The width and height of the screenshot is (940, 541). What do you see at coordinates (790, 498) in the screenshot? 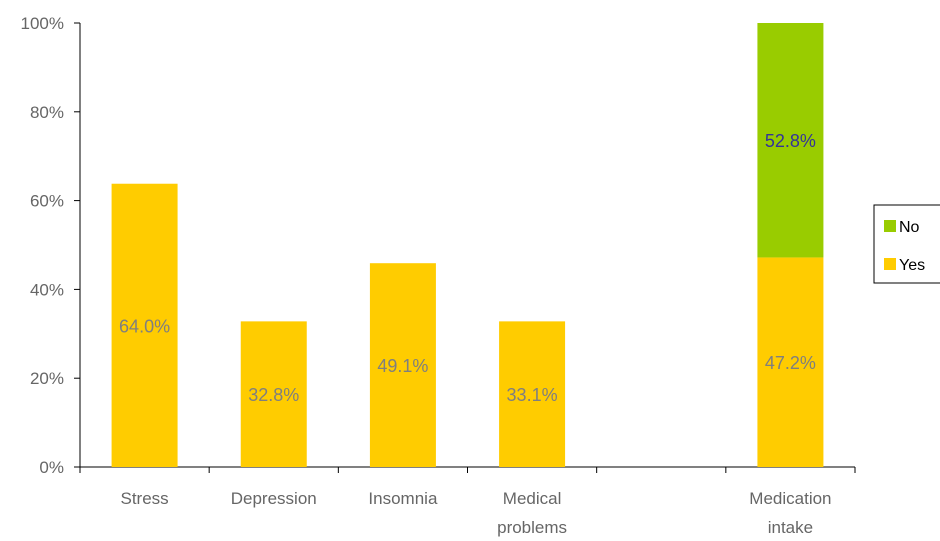
I see `x-category-label: Medication` at bounding box center [790, 498].